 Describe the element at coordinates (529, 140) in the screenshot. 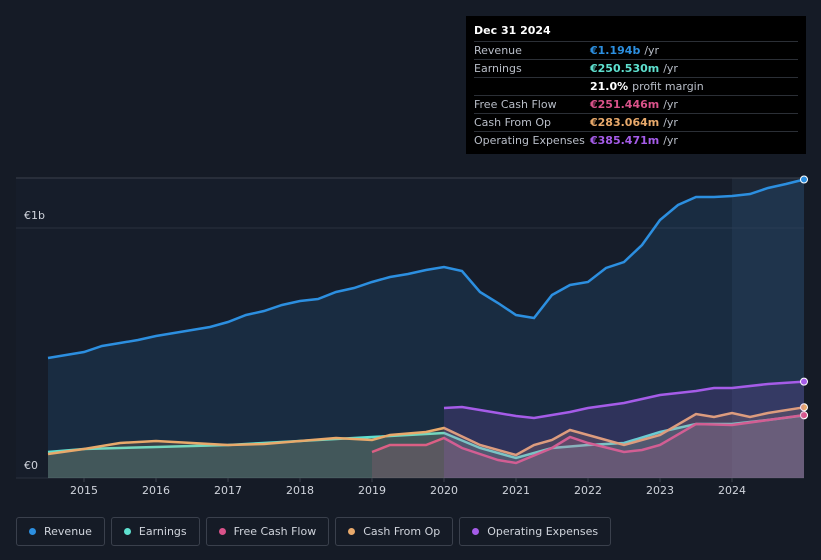

I see `tooltip-label: Operating Expenses` at that location.